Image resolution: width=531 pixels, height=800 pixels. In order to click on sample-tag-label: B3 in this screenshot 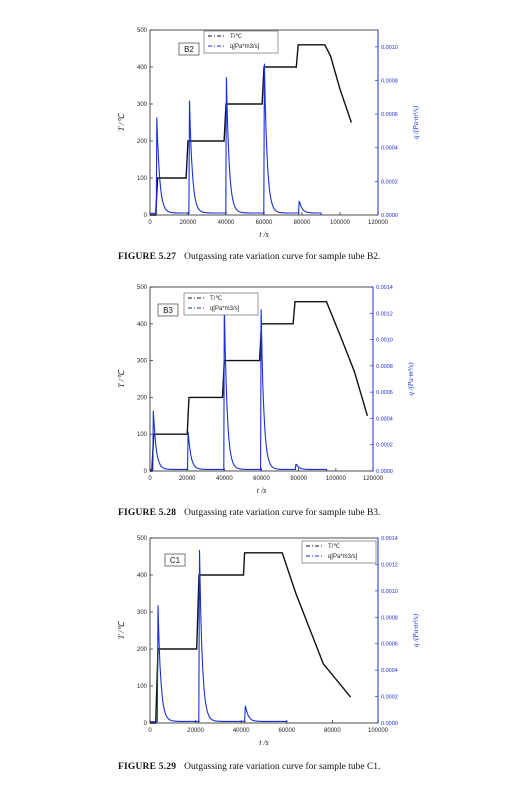, I will do `click(168, 310)`.